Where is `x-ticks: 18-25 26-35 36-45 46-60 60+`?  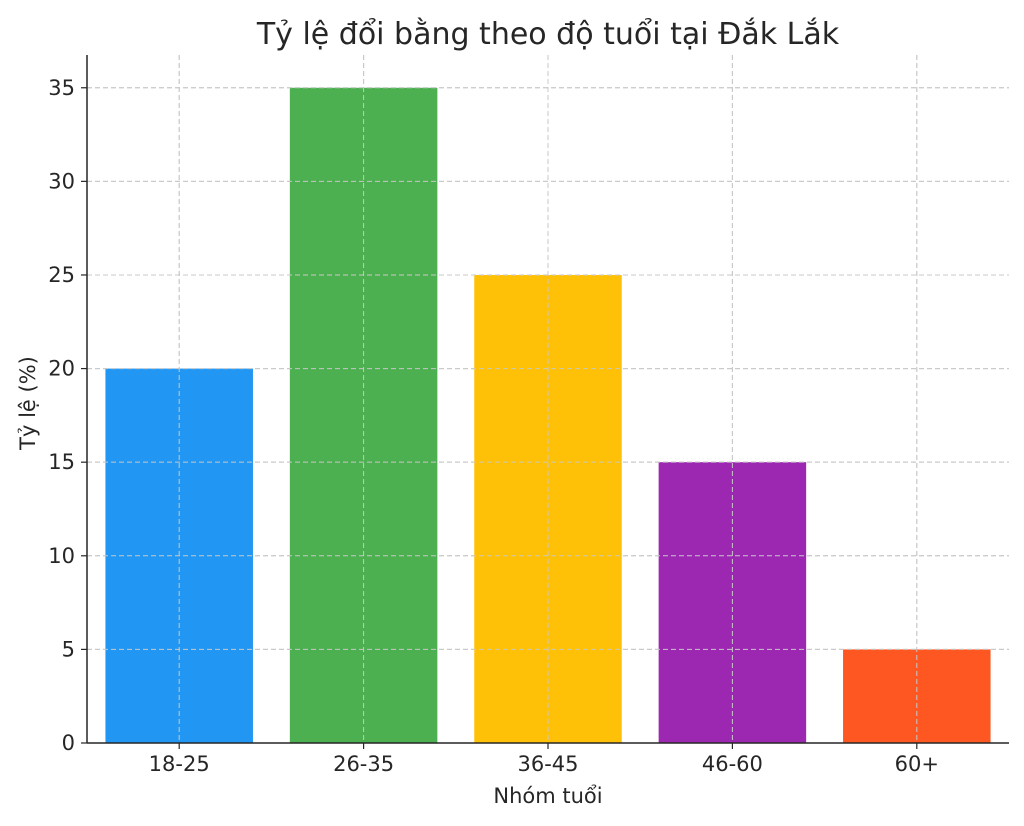
x-ticks: 18-25 26-35 36-45 46-60 60+ is located at coordinates (544, 759).